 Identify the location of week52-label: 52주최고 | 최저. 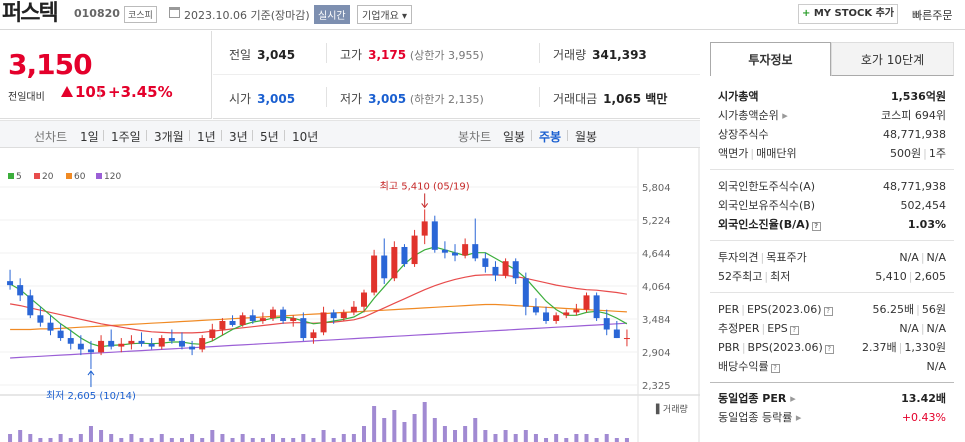
(754, 276).